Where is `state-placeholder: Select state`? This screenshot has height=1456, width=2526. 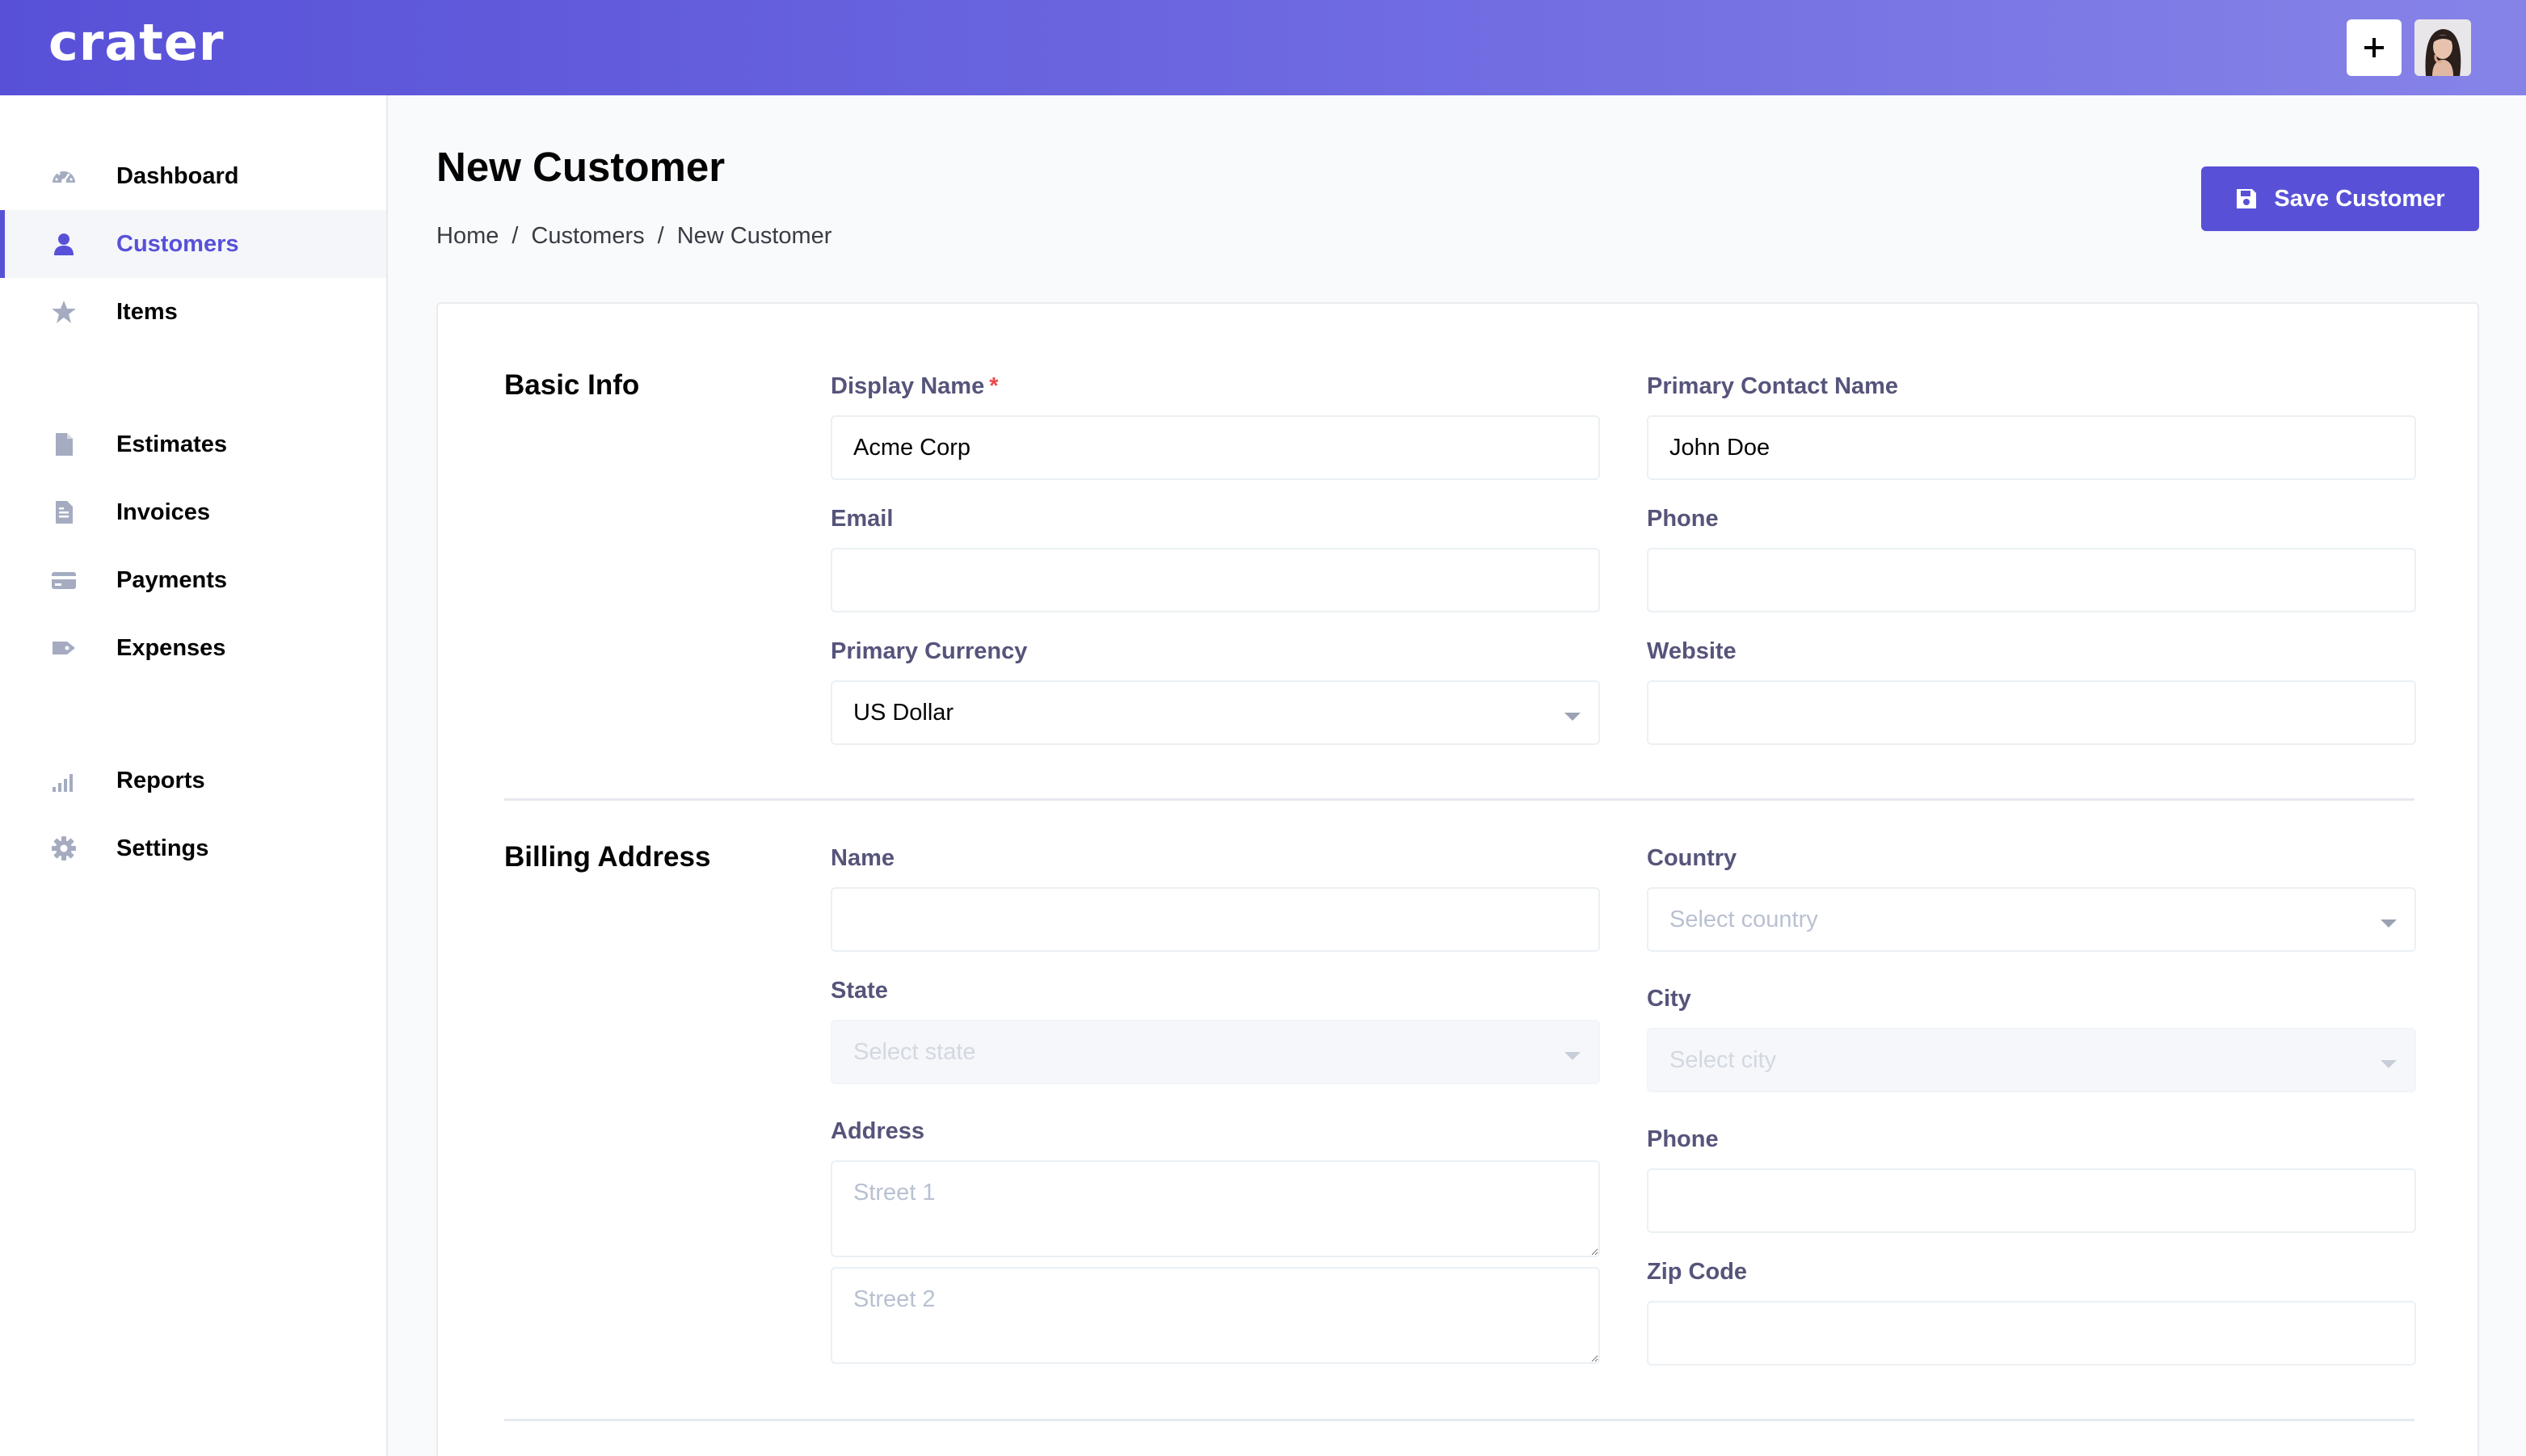 state-placeholder: Select state is located at coordinates (914, 1052).